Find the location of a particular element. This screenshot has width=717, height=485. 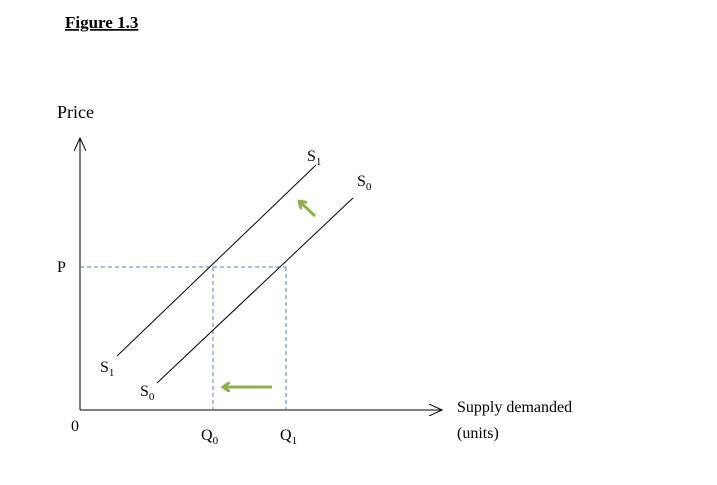

figure-title: Figure 1.3 is located at coordinates (101, 22).